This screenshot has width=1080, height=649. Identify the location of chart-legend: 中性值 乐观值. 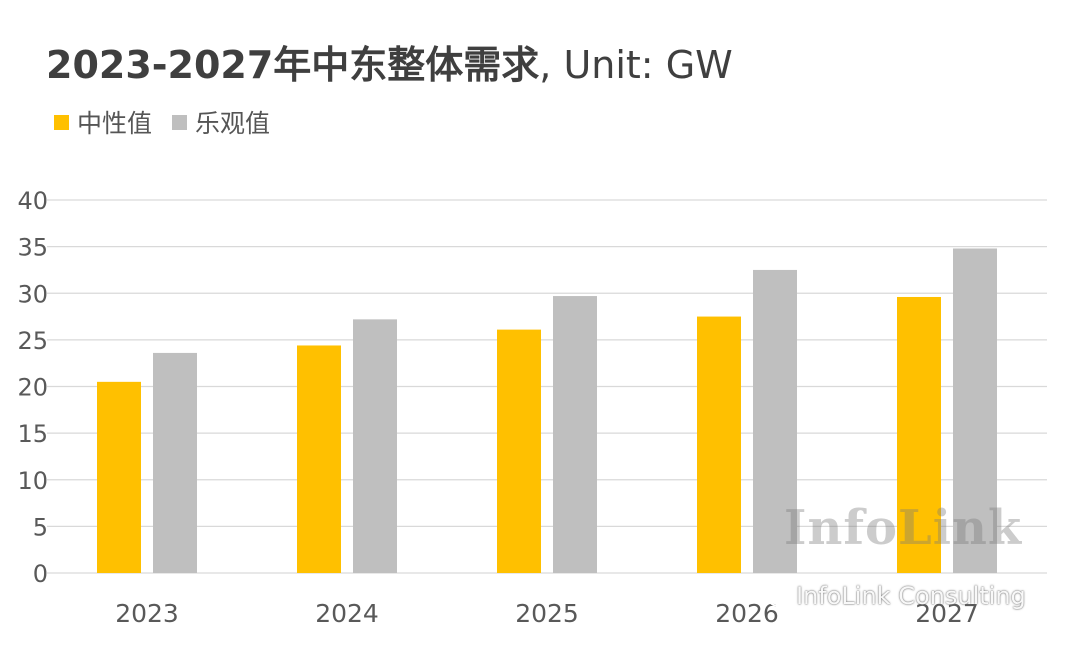
(172, 122).